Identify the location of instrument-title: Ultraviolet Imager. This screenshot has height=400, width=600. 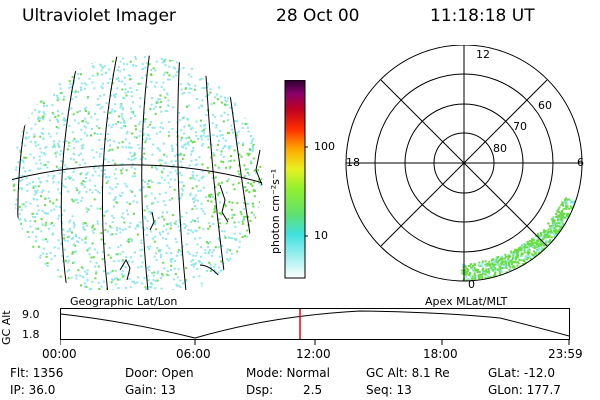
(99, 16).